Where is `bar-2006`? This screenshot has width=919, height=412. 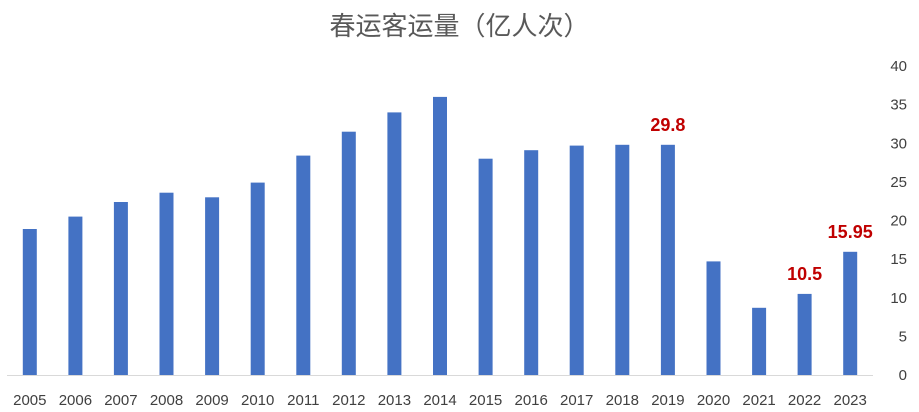 bar-2006 is located at coordinates (75, 295).